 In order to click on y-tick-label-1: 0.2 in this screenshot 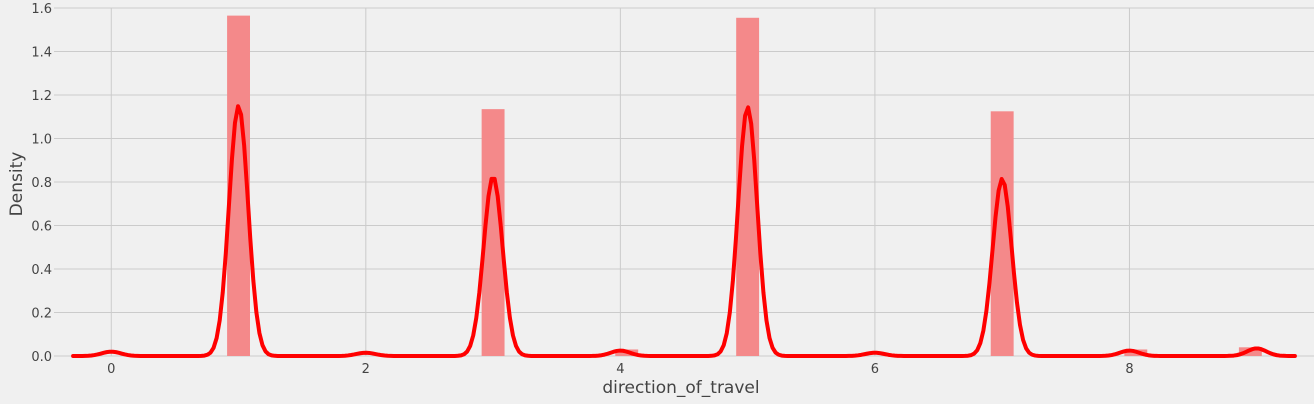, I will do `click(41, 314)`.